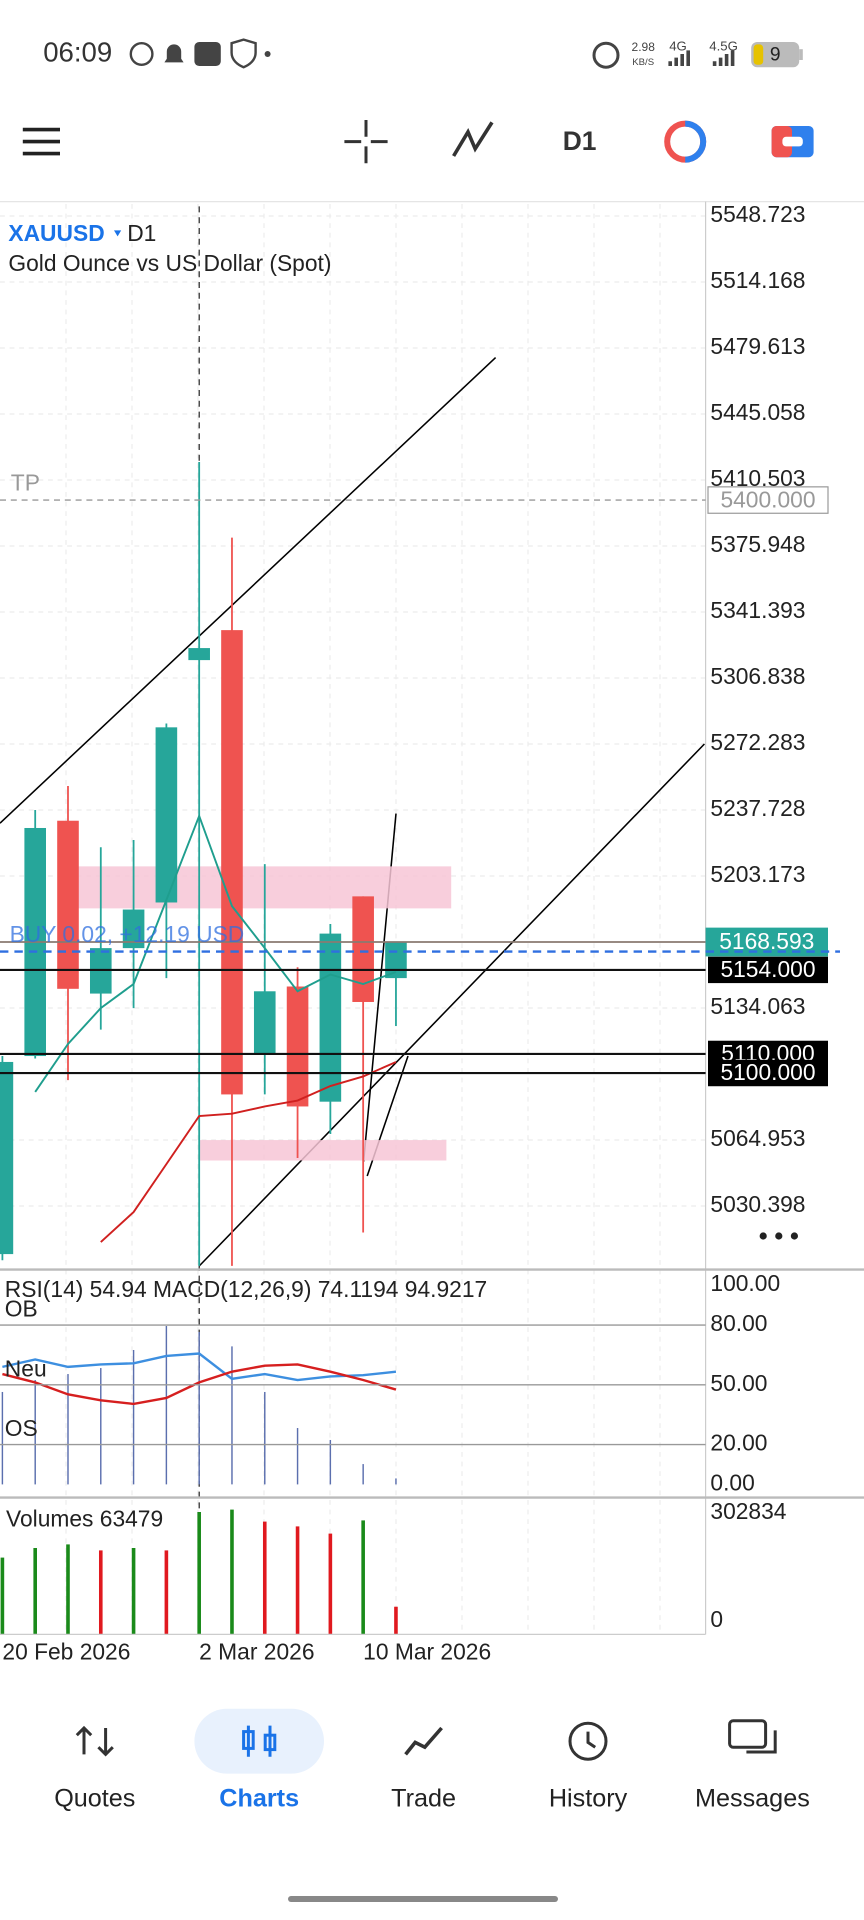 The height and width of the screenshot is (1920, 864). Describe the element at coordinates (588, 1741) in the screenshot. I see `history-icon` at that location.